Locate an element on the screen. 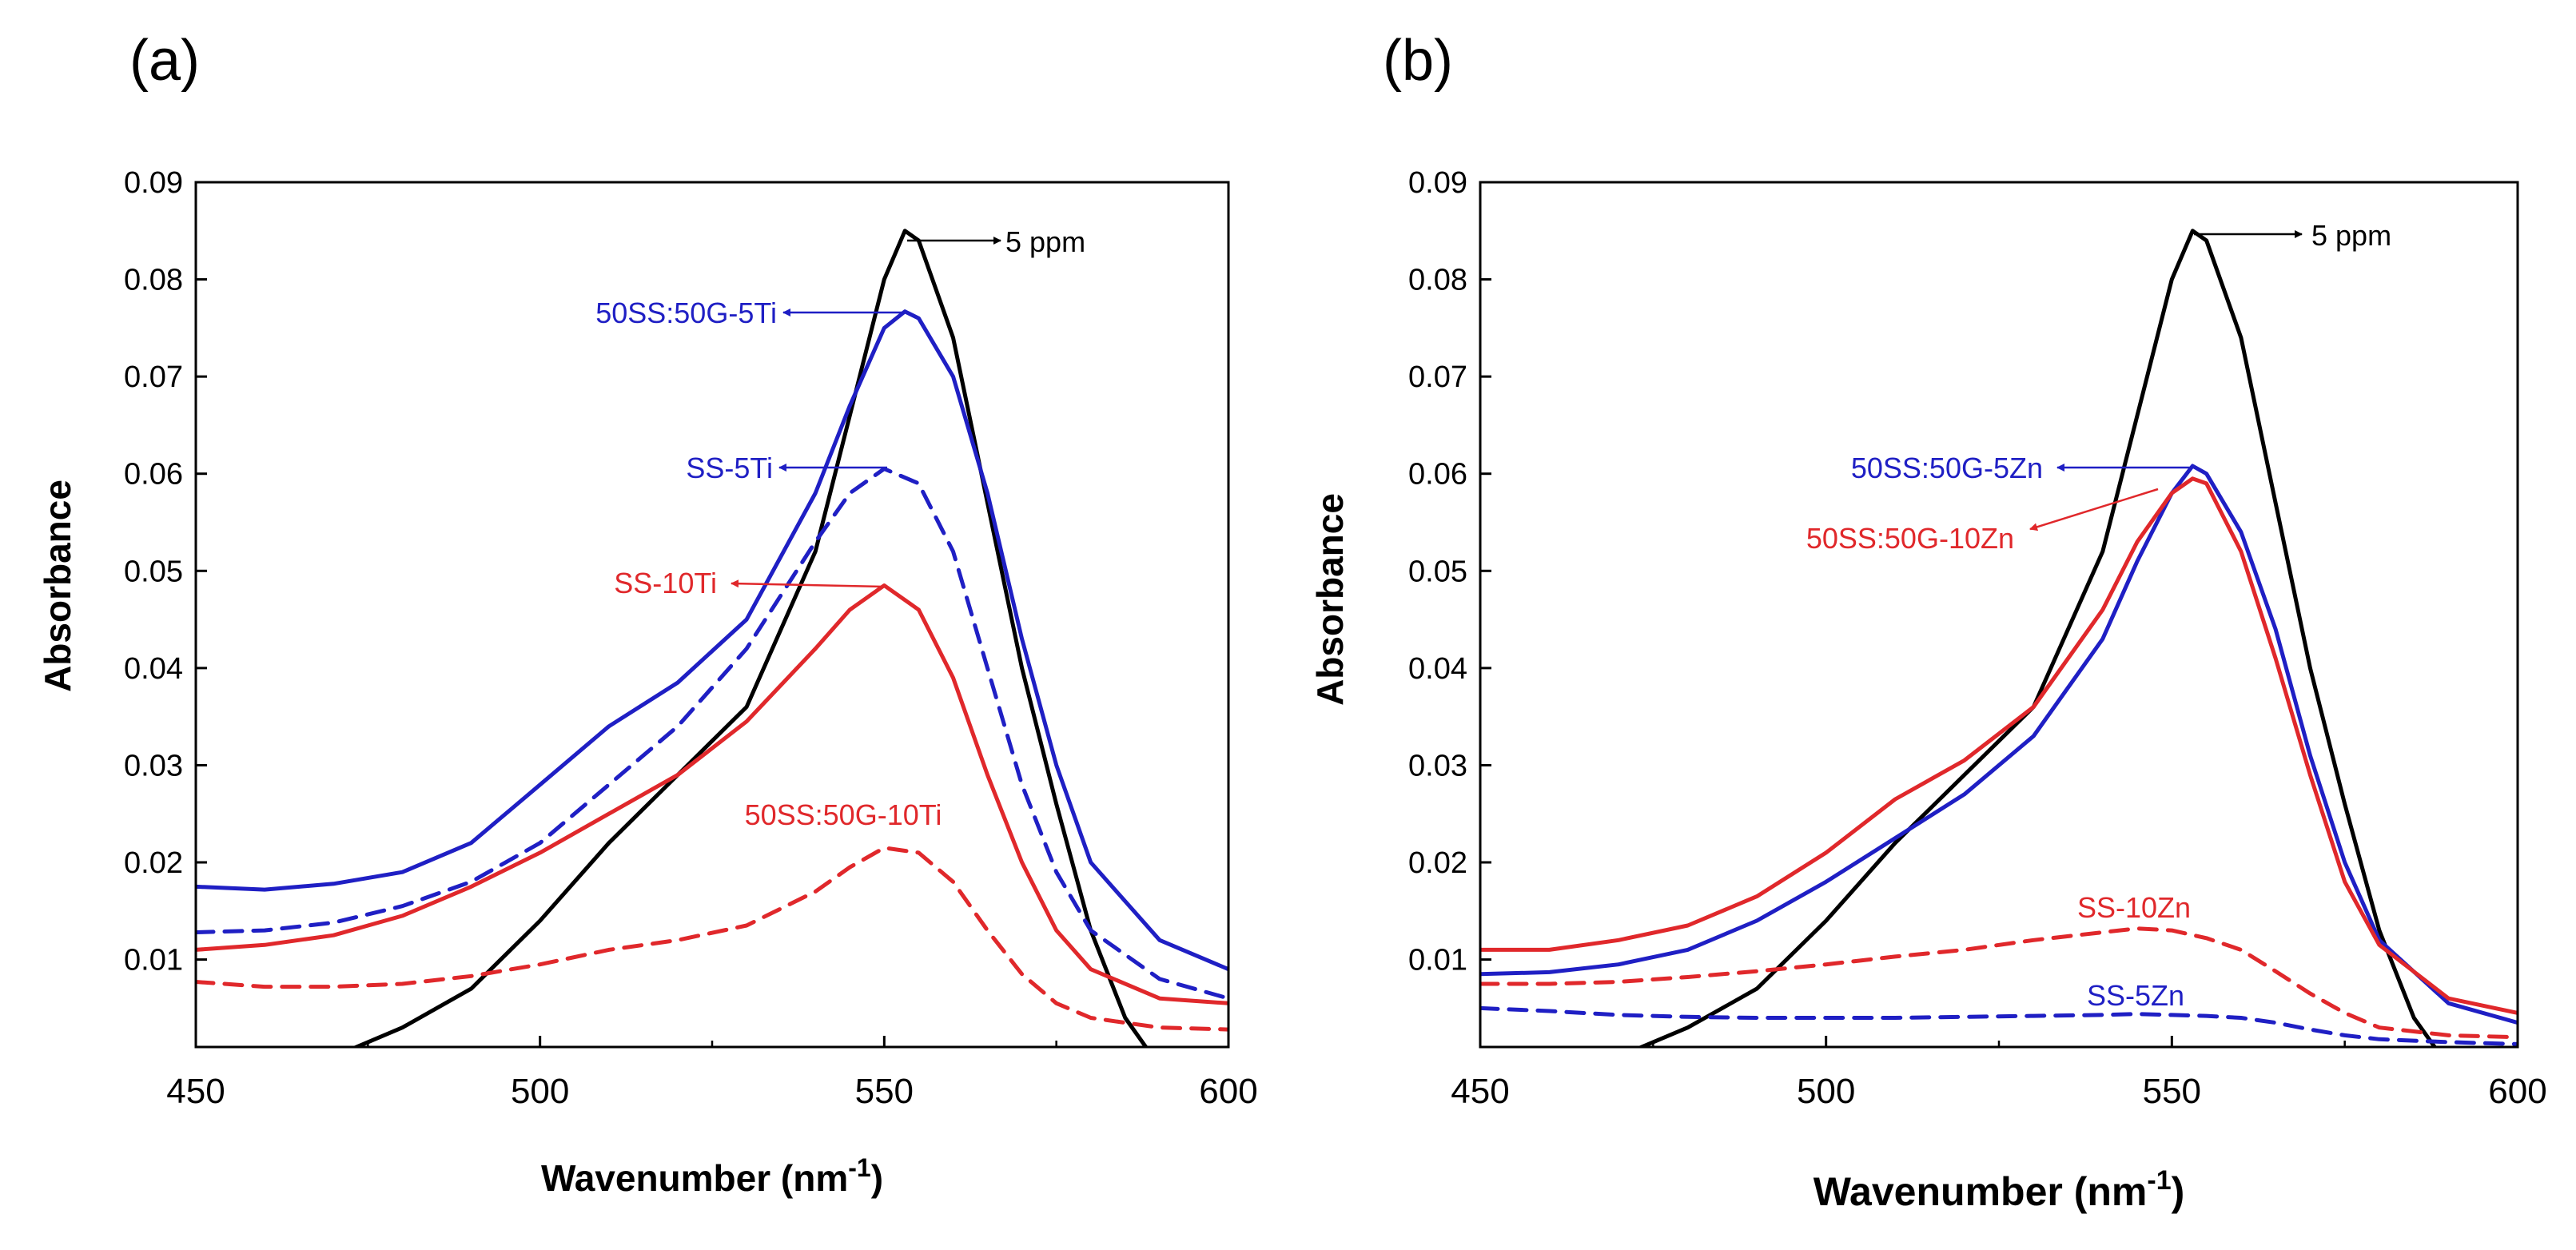 This screenshot has width=2576, height=1250. panel-a-xlabel-main: Wavenumber (nm is located at coordinates (694, 1178).